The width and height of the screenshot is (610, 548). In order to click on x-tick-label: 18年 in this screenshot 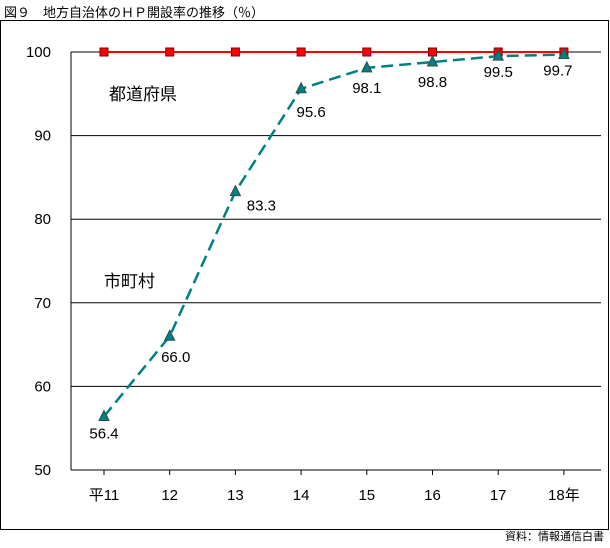, I will do `click(564, 495)`.